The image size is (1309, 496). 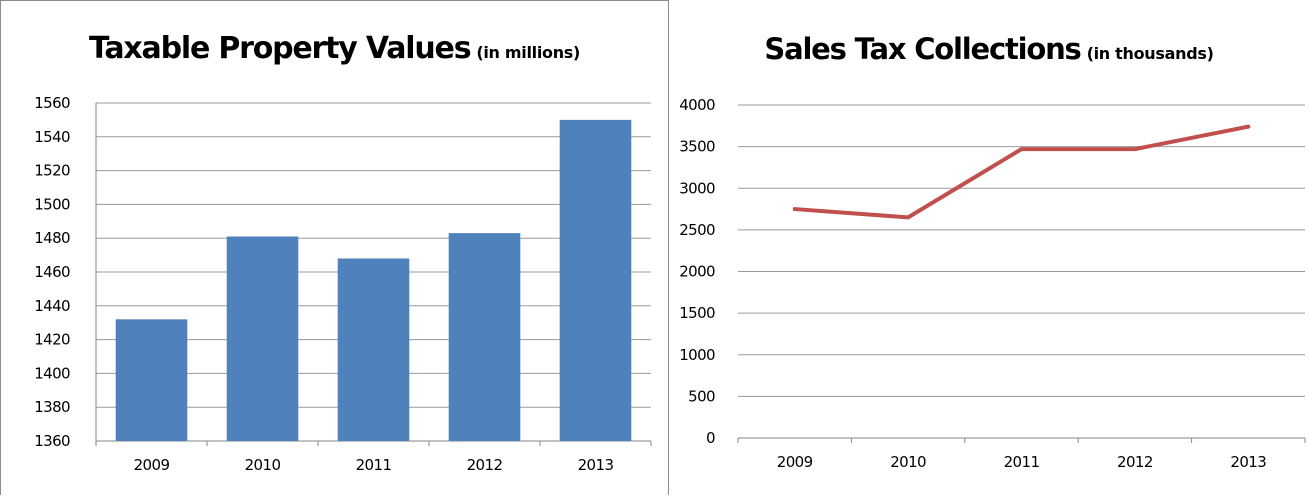 What do you see at coordinates (52, 407) in the screenshot?
I see `y-tick-label: 1380` at bounding box center [52, 407].